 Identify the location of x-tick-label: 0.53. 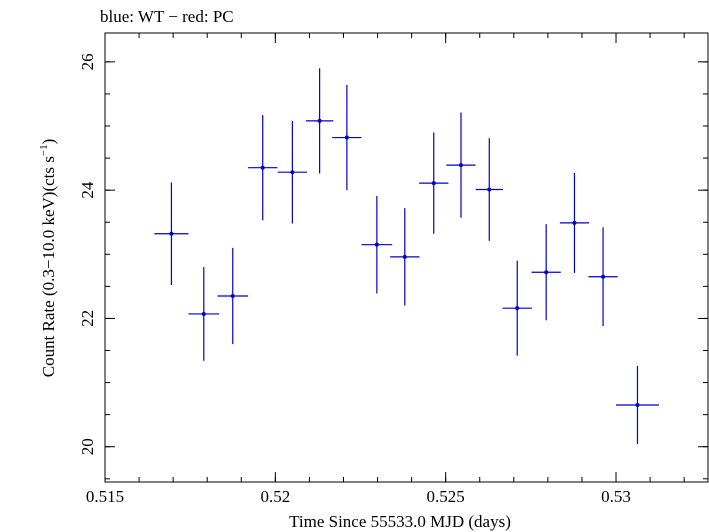
(616, 496).